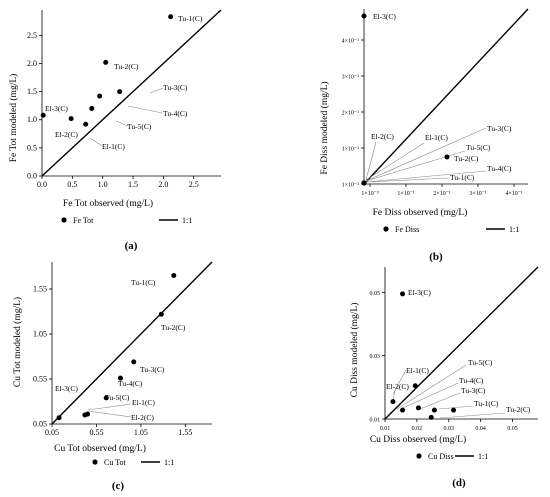 The height and width of the screenshot is (497, 550). Describe the element at coordinates (418, 439) in the screenshot. I see `x-axis-title: Cu Diss observed (mg/L)` at that location.